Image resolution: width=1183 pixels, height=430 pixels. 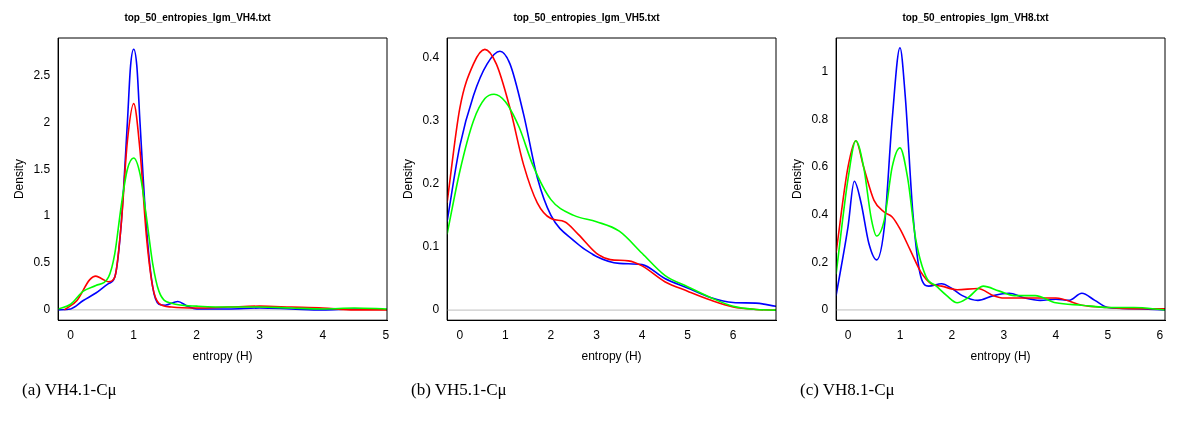 What do you see at coordinates (459, 390) in the screenshot?
I see `text: (b) VH5.1-Cμ` at bounding box center [459, 390].